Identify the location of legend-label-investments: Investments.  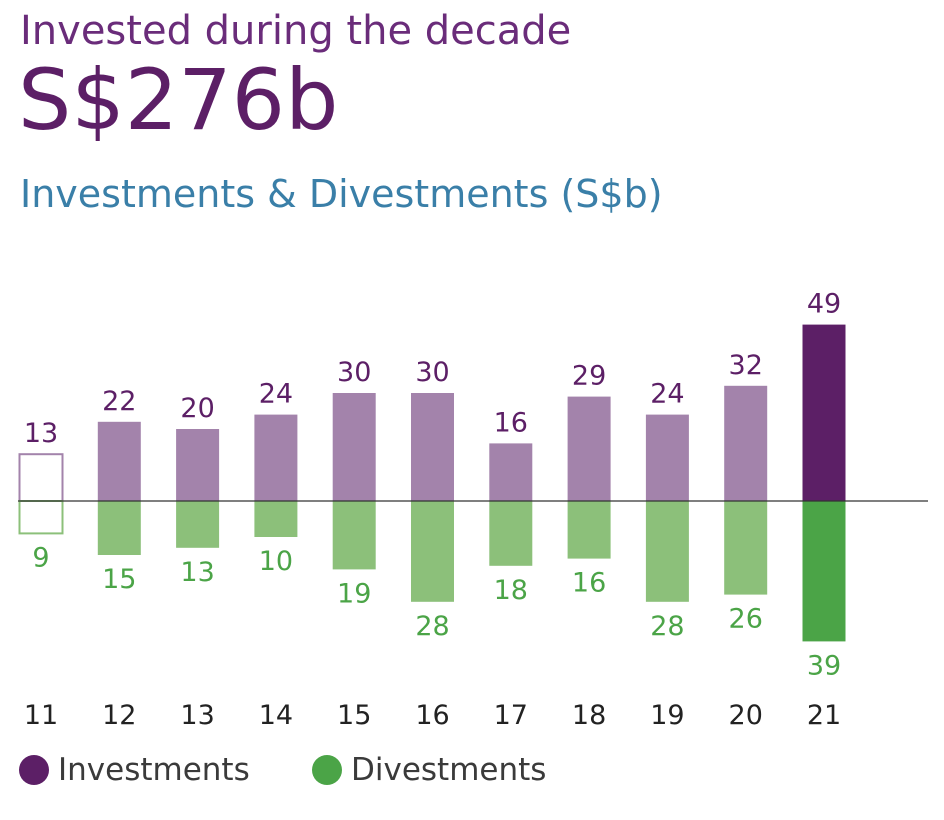
(154, 770).